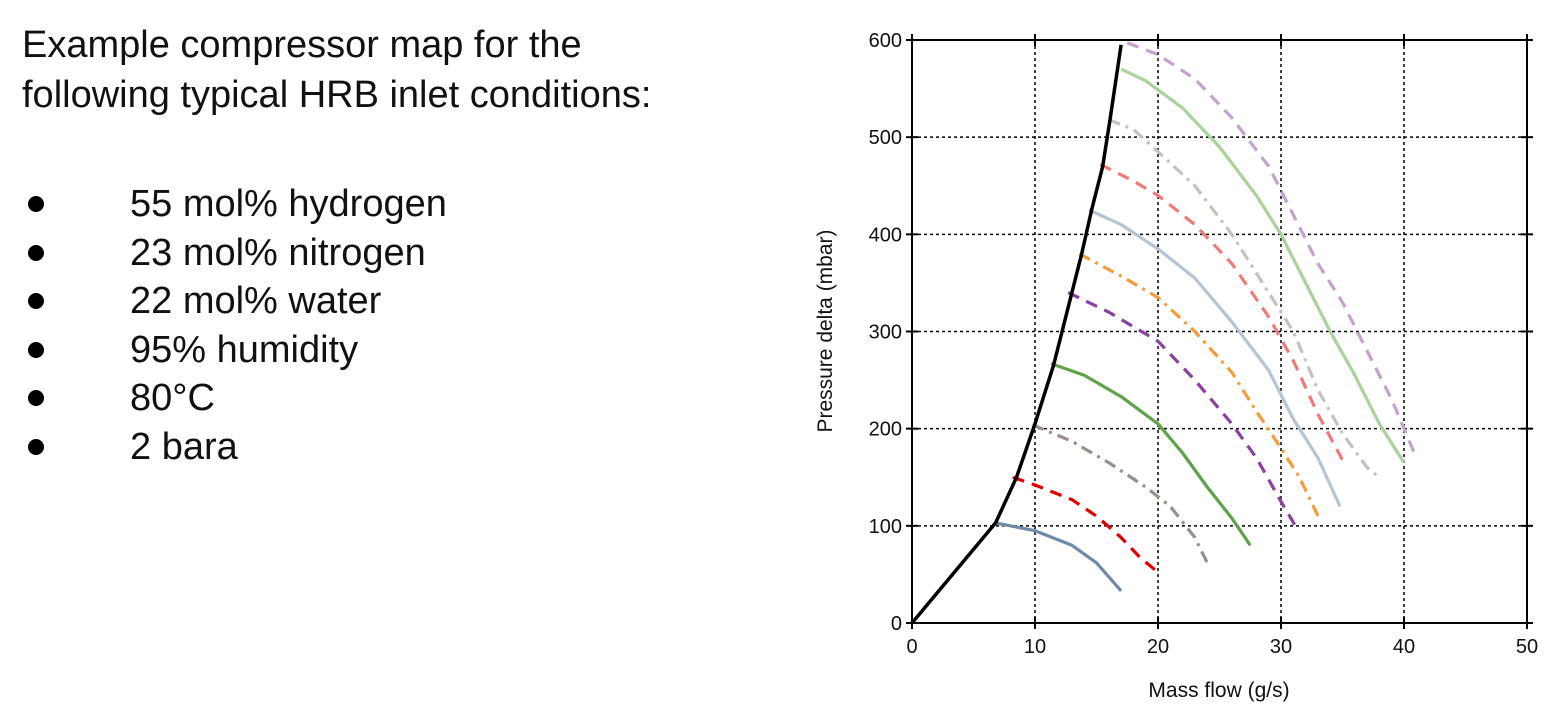 The height and width of the screenshot is (722, 1560). What do you see at coordinates (1218, 690) in the screenshot?
I see `x-axis-label: Mass flow (g/s)` at bounding box center [1218, 690].